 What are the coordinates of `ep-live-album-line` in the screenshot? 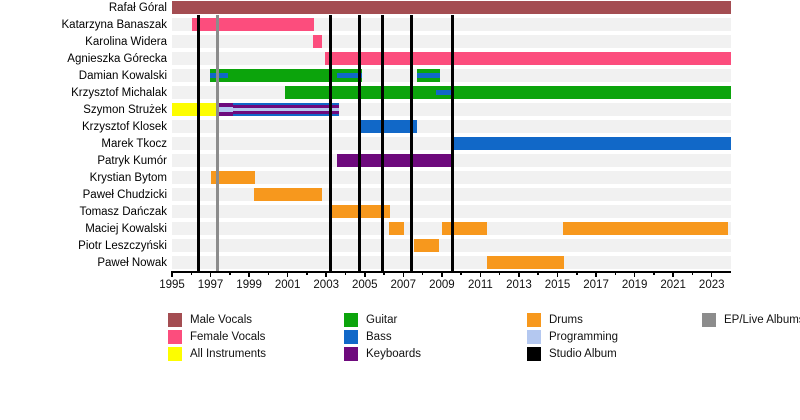 It's located at (217, 143).